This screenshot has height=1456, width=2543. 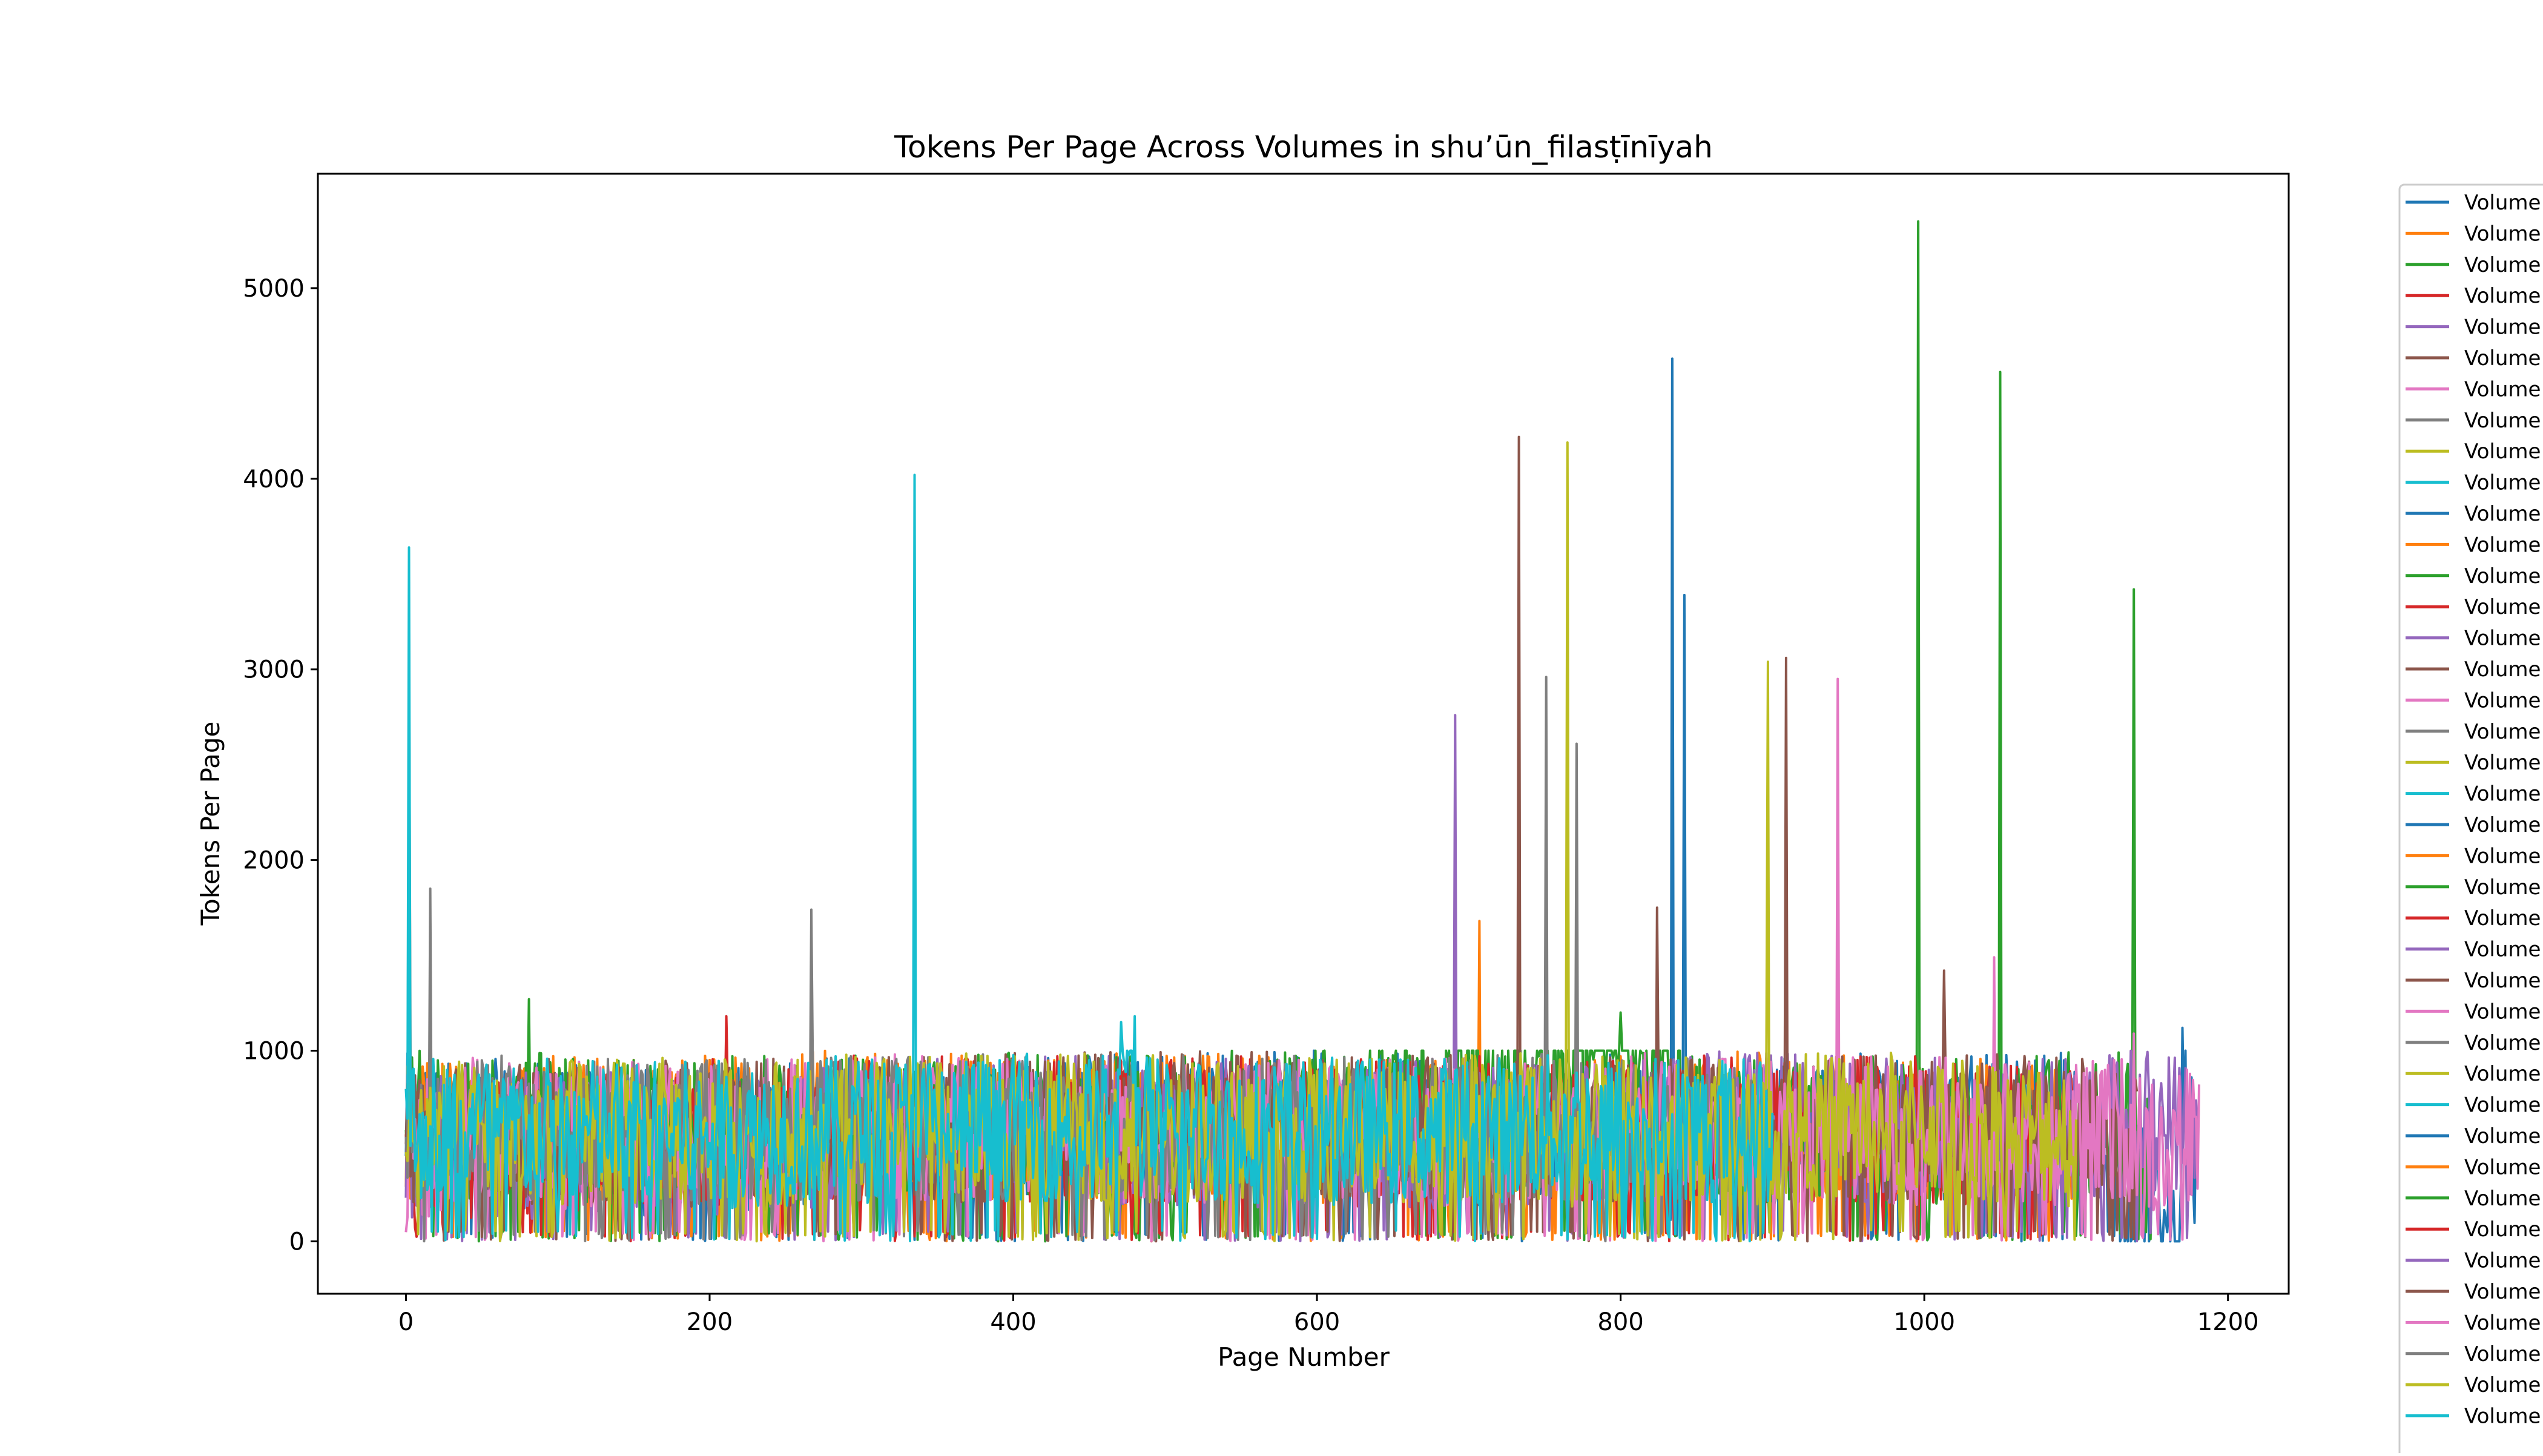 What do you see at coordinates (1620, 1322) in the screenshot?
I see `x-tick-label: 800` at bounding box center [1620, 1322].